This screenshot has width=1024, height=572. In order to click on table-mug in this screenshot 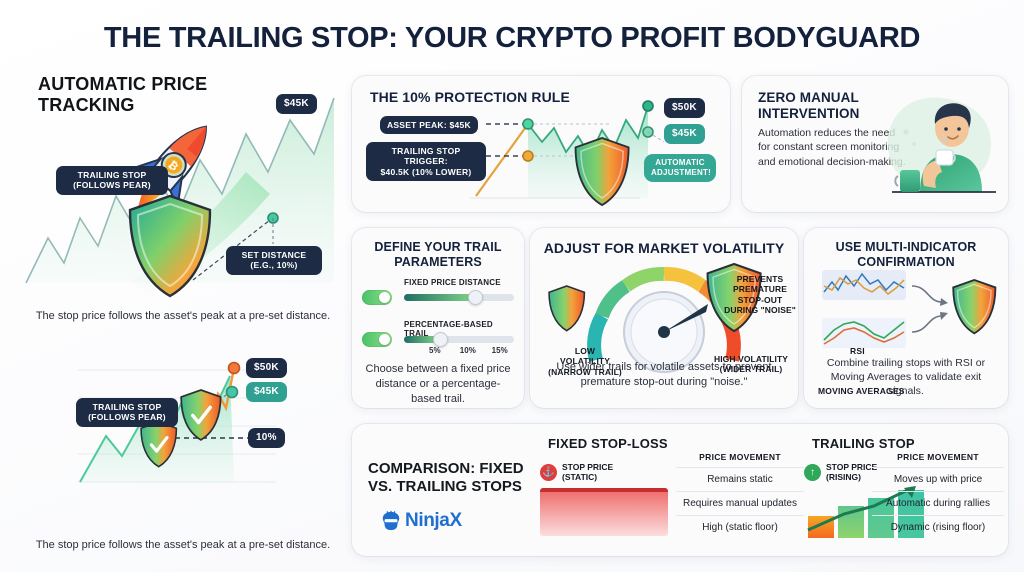, I will do `click(910, 181)`.